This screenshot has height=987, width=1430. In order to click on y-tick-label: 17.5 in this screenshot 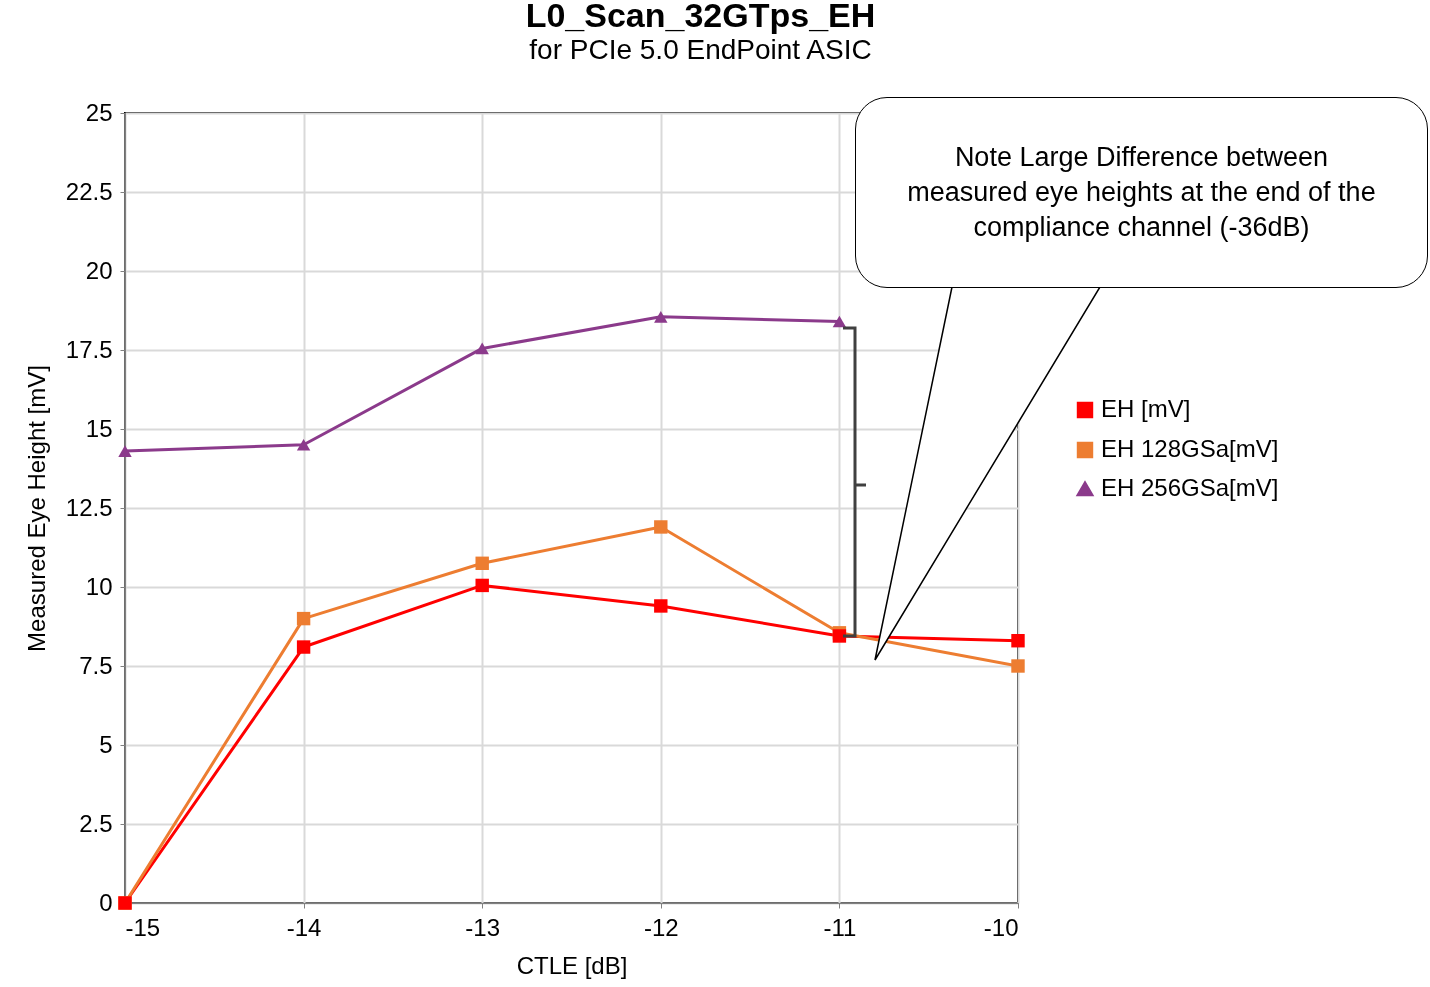, I will do `click(89, 349)`.